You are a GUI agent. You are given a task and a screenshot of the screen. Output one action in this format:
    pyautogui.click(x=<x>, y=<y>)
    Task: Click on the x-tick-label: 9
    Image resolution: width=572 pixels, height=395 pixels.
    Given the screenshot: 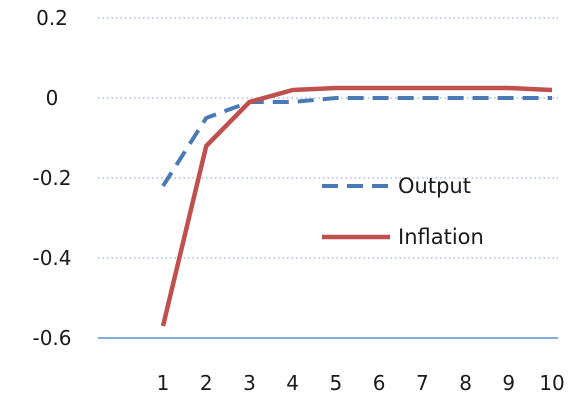 What is the action you would take?
    pyautogui.click(x=508, y=383)
    